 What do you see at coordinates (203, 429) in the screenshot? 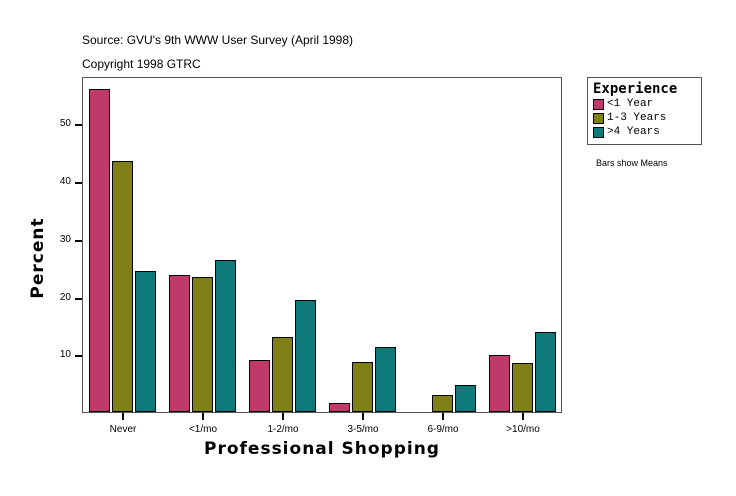
I see `x-tick-label: <1/mo` at bounding box center [203, 429].